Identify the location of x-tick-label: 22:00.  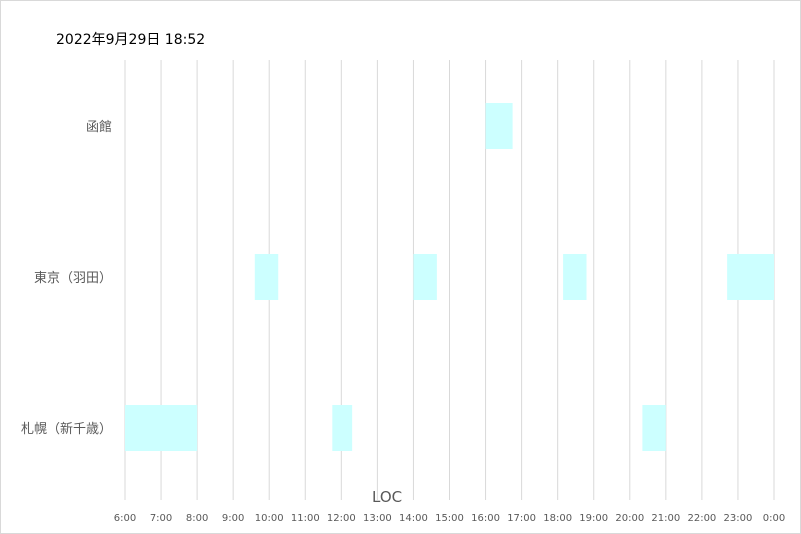
(701, 518).